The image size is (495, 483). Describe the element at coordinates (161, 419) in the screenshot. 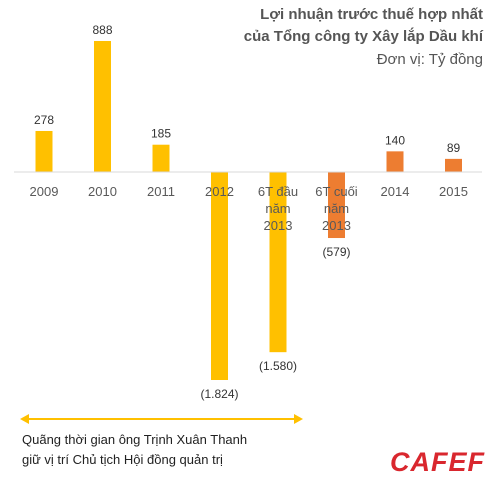

I see `tenure-range-arrow` at that location.